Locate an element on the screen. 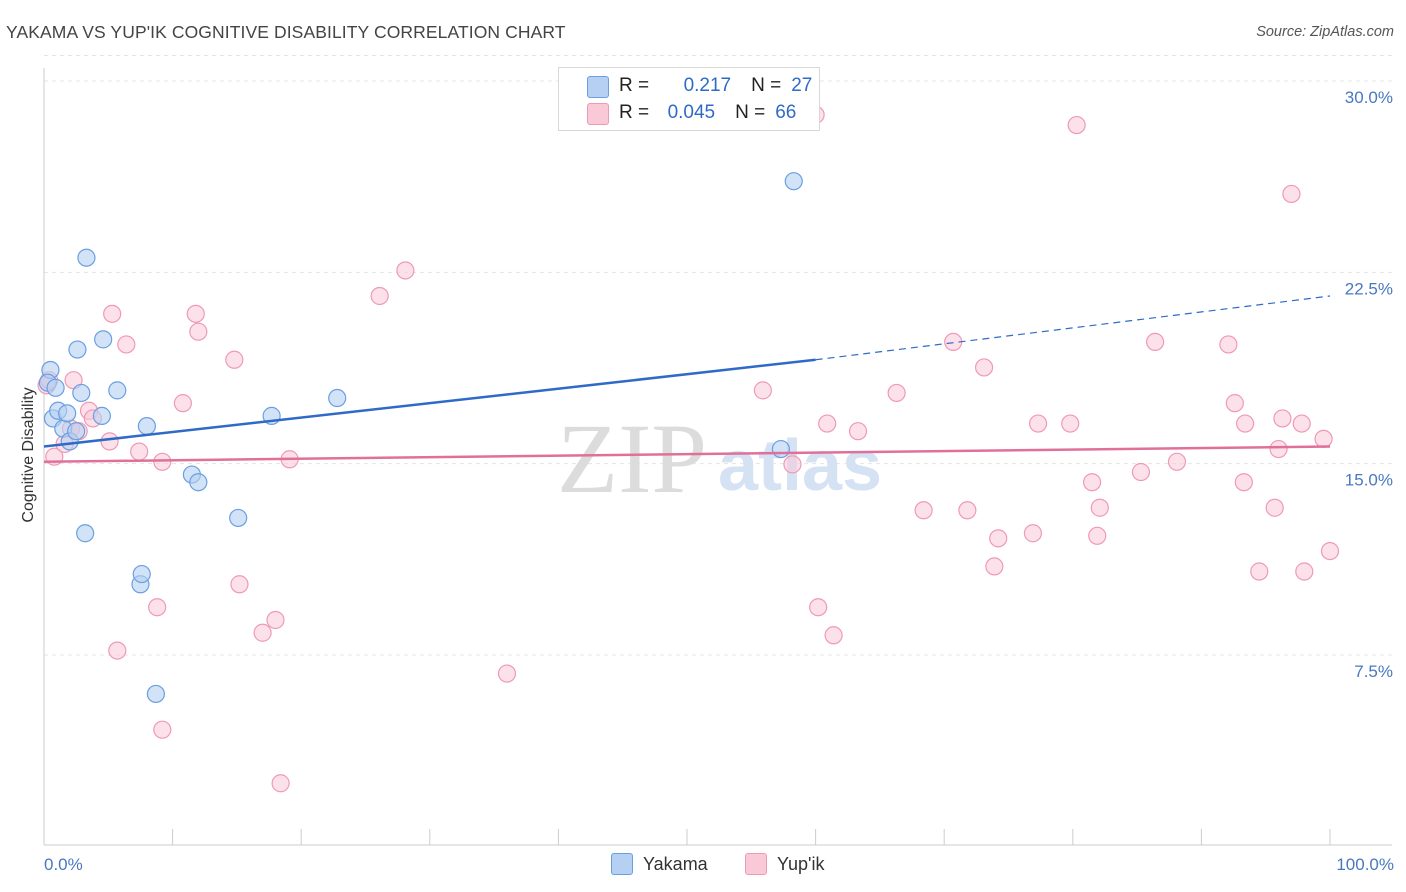  y-tick-label: 7.5% is located at coordinates (1373, 671).